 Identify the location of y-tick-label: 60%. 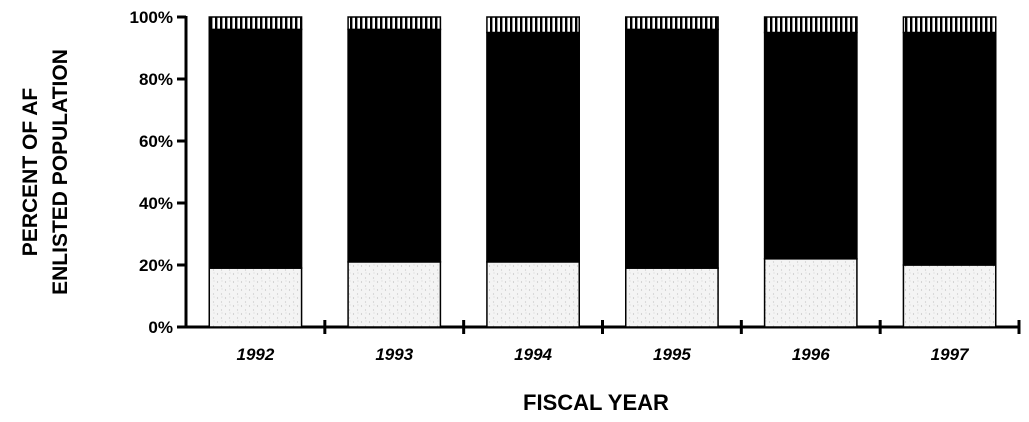
(156, 141).